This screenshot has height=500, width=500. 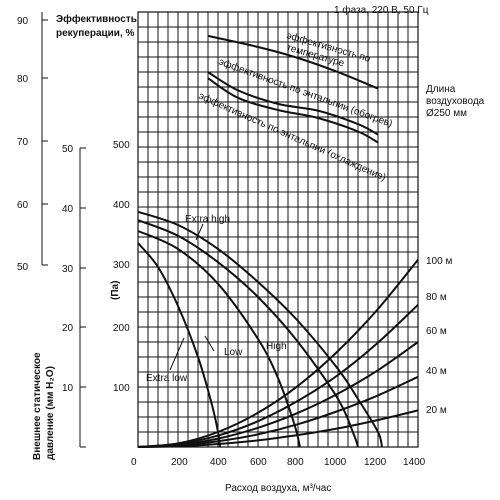 I want to click on efficiency-axis-title-line2: рекуперации, %, so click(x=95, y=33).